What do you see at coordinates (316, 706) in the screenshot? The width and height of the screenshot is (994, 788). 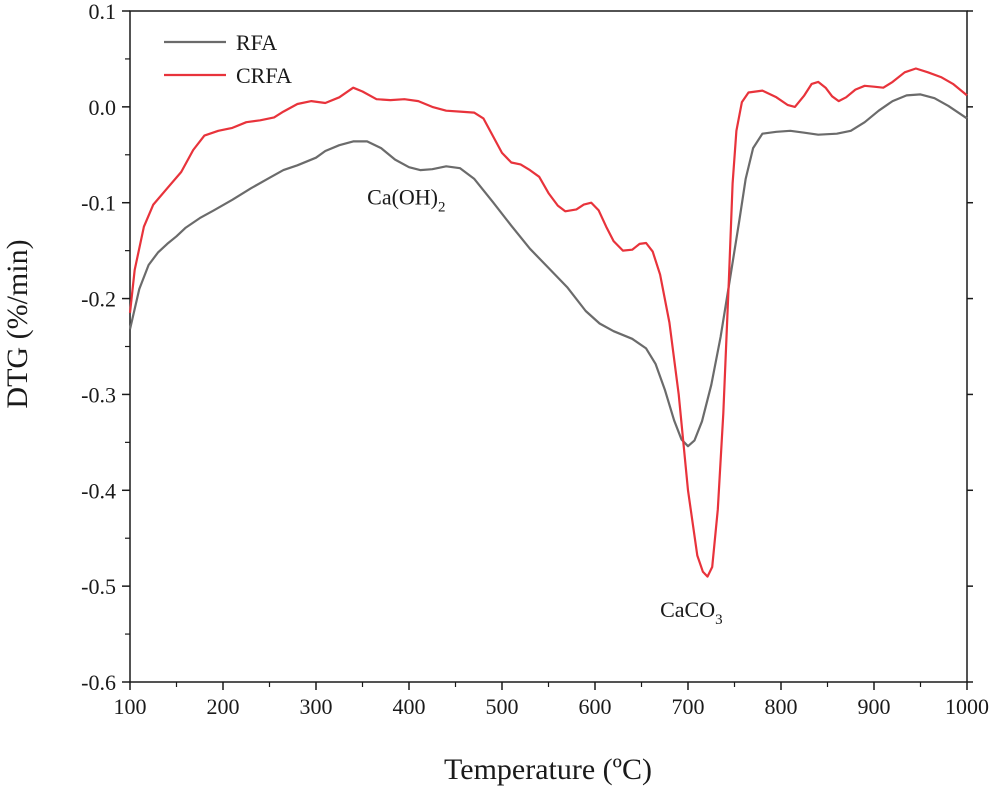 I see `x-tick-label: 300` at bounding box center [316, 706].